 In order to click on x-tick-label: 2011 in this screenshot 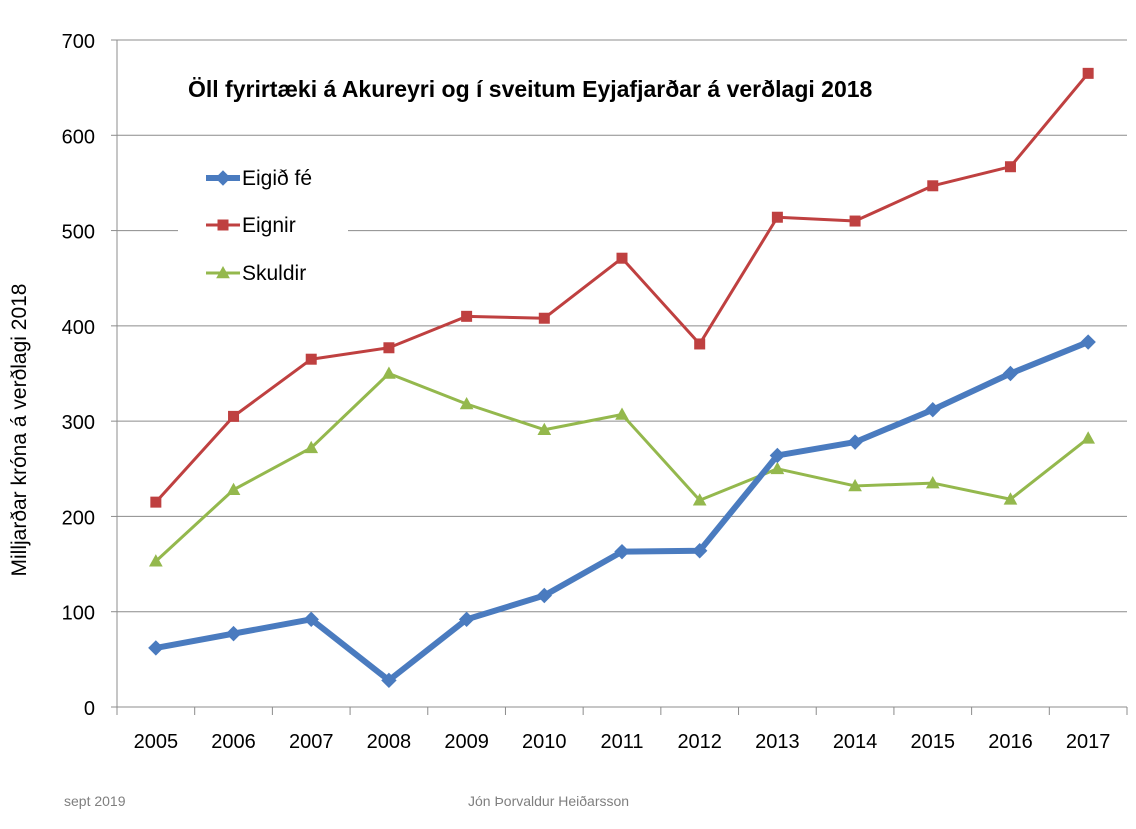, I will do `click(621, 742)`.